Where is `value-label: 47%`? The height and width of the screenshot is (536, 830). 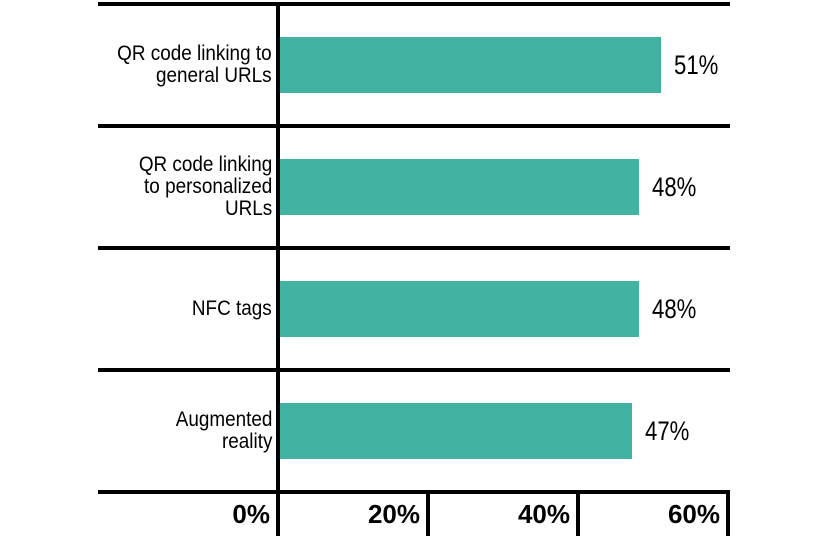
value-label: 47% is located at coordinates (667, 431).